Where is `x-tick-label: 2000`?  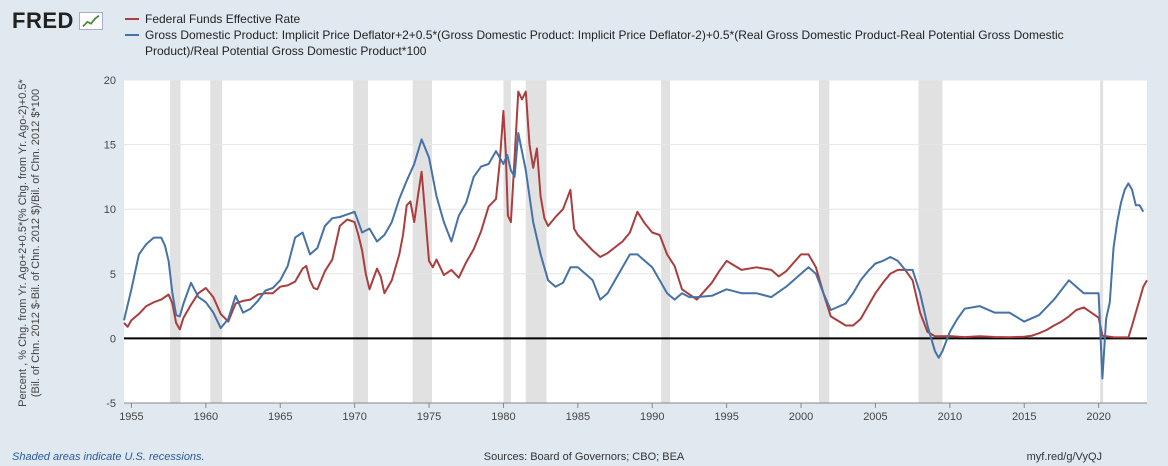 x-tick-label: 2000 is located at coordinates (801, 417).